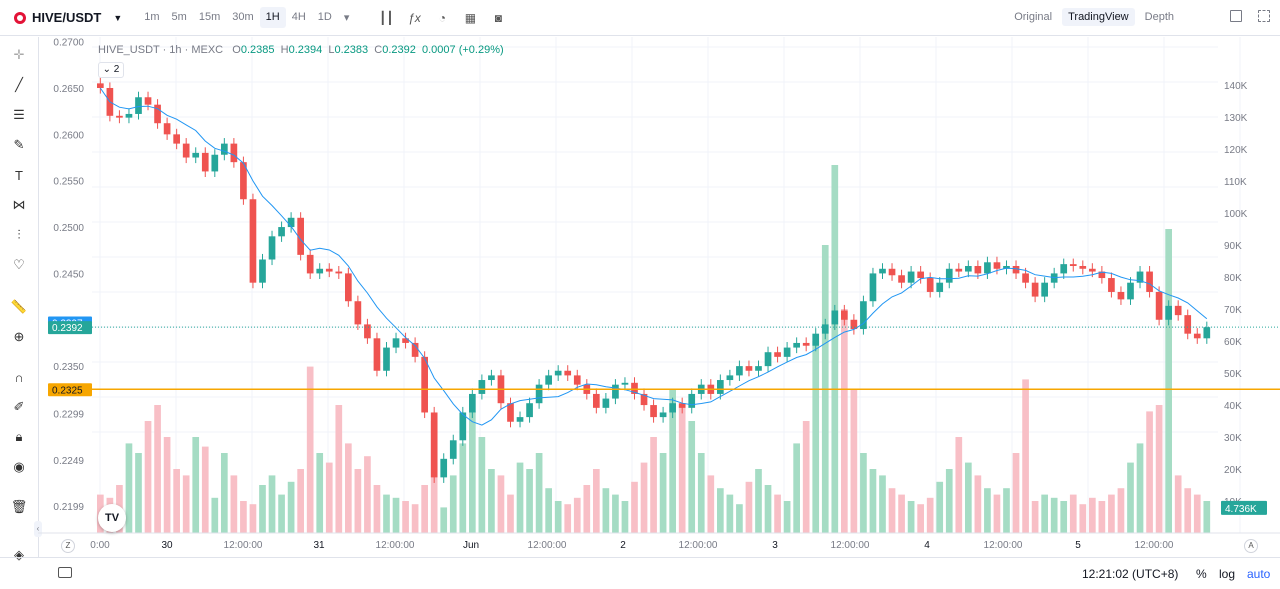 The image size is (1280, 589). What do you see at coordinates (243, 17) in the screenshot?
I see `interval-30m: 30m` at bounding box center [243, 17].